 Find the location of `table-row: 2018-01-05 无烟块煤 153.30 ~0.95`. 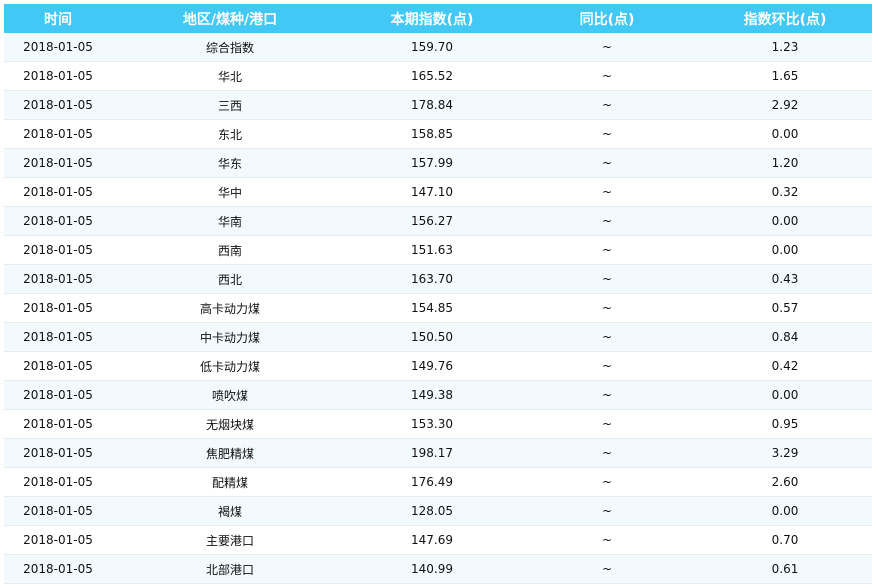

table-row: 2018-01-05 无烟块煤 153.30 ~0.95 is located at coordinates (438, 424).